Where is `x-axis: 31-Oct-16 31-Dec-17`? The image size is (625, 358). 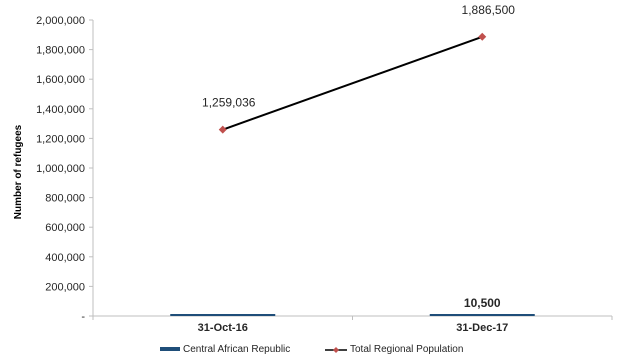 x-axis: 31-Oct-16 31-Dec-17 is located at coordinates (352, 324).